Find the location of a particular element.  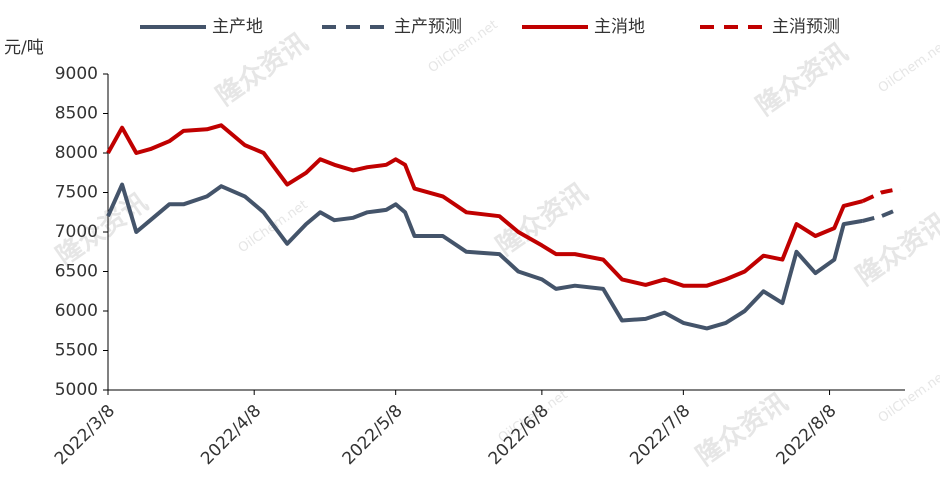

y-tick-label: 7500 is located at coordinates (76, 193).